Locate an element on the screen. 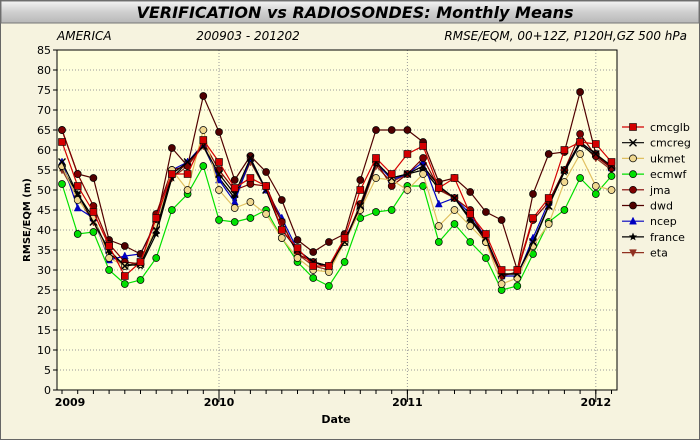 The width and height of the screenshot is (700, 444). y-tick-label: 30 is located at coordinates (44, 270).